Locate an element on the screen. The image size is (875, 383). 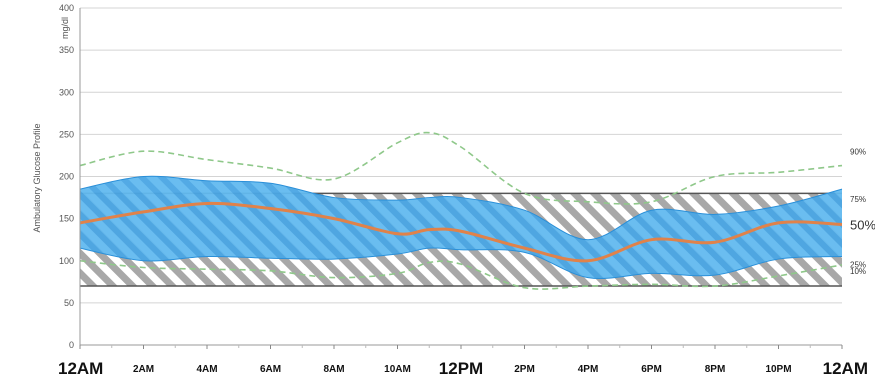
x-tick-label: 10PM is located at coordinates (778, 369).